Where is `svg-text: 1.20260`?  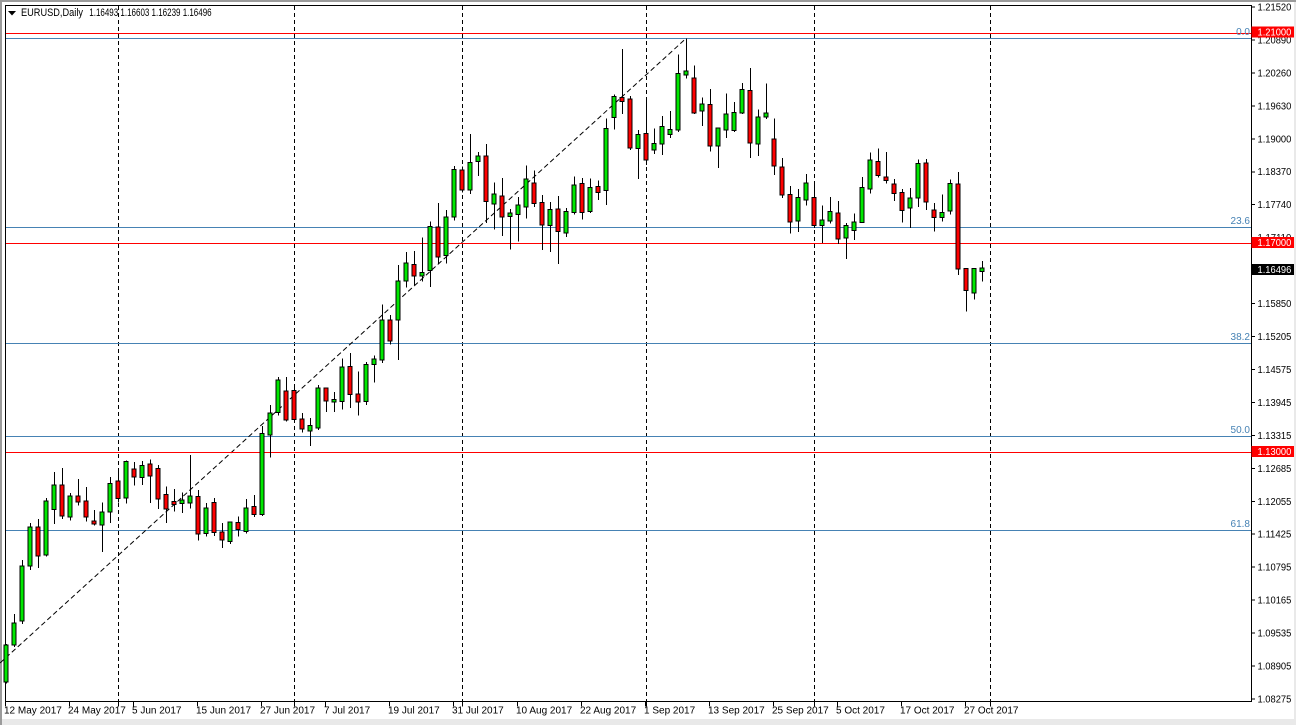 svg-text: 1.20260 is located at coordinates (1275, 73).